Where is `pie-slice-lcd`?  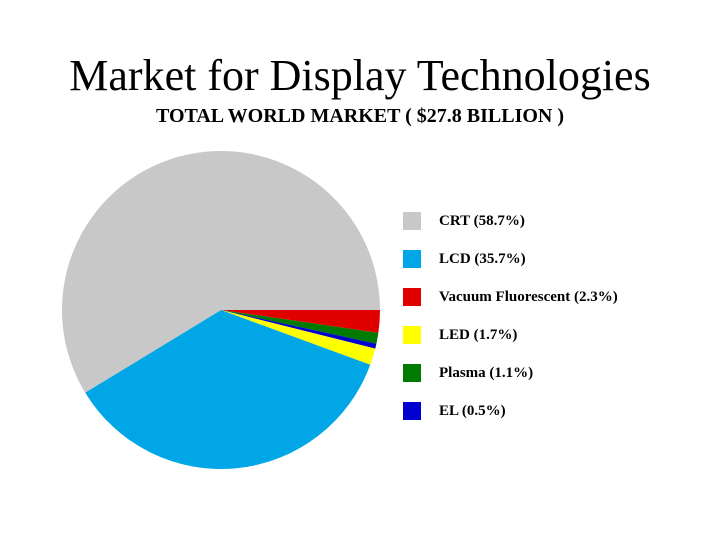 pie-slice-lcd is located at coordinates (228, 390).